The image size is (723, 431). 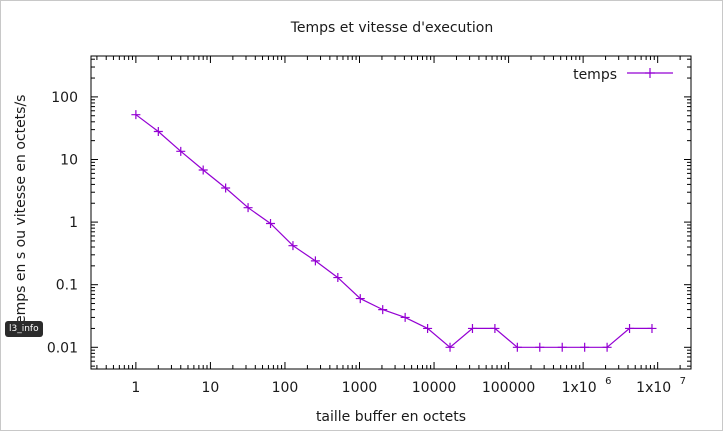 I want to click on x-tick-label: 1000, so click(x=360, y=388).